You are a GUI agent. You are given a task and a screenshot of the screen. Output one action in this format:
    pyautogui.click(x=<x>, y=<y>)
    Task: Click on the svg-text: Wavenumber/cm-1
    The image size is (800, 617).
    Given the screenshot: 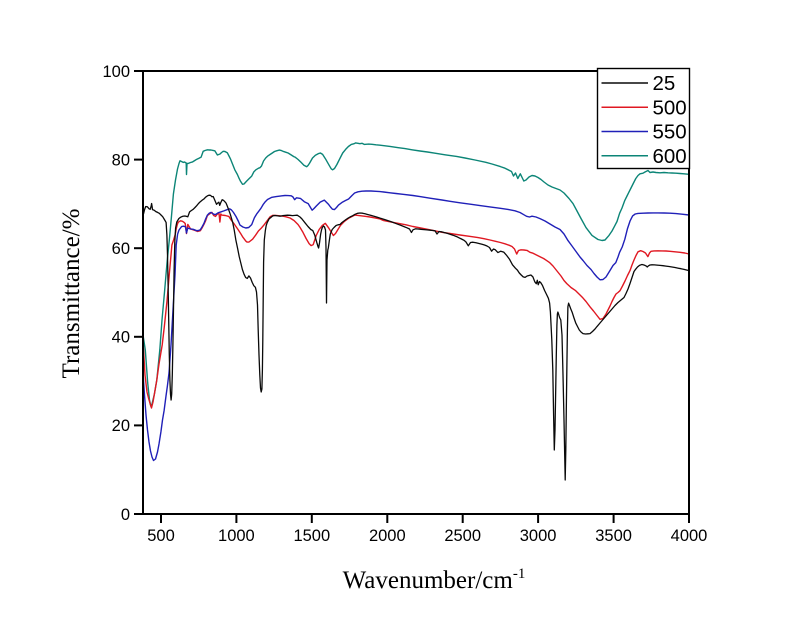 What is the action you would take?
    pyautogui.click(x=434, y=580)
    